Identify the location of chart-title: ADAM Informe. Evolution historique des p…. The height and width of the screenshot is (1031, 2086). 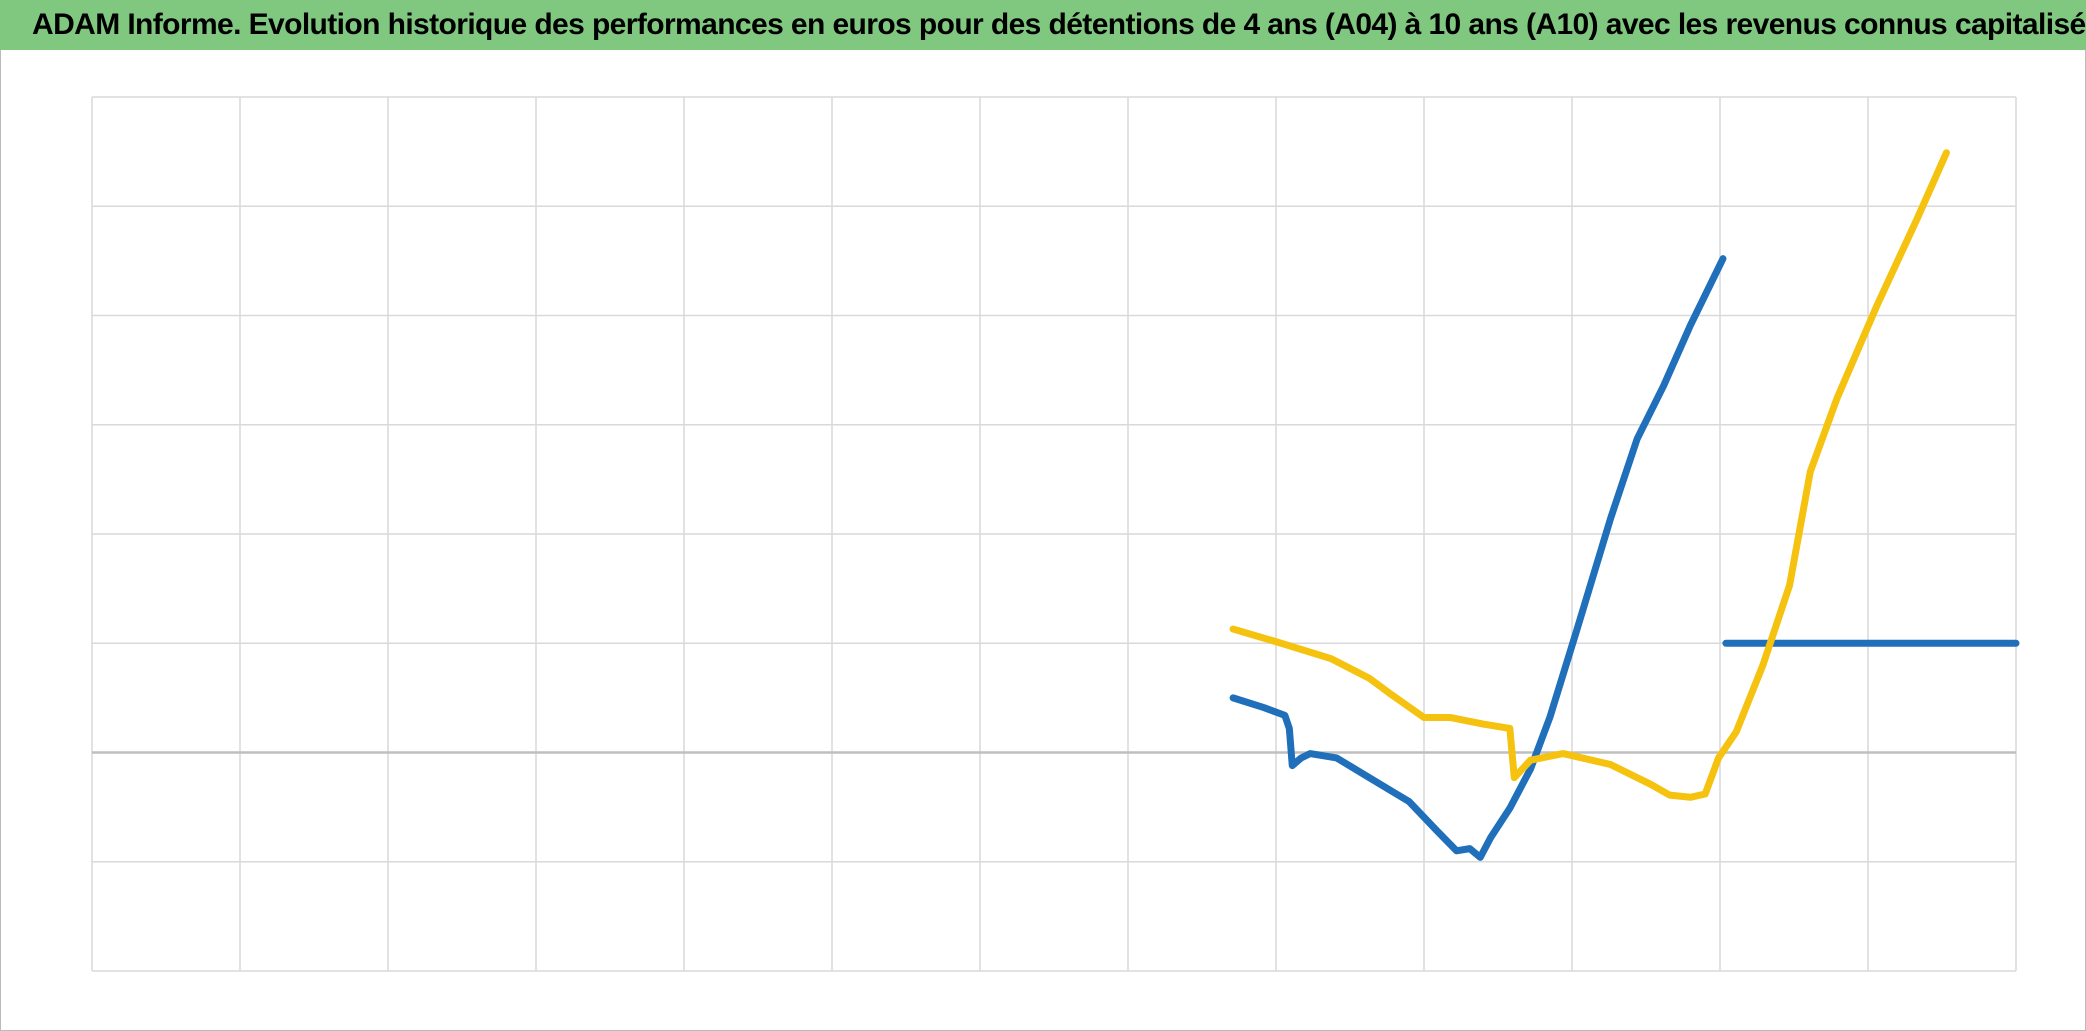
(1043, 25).